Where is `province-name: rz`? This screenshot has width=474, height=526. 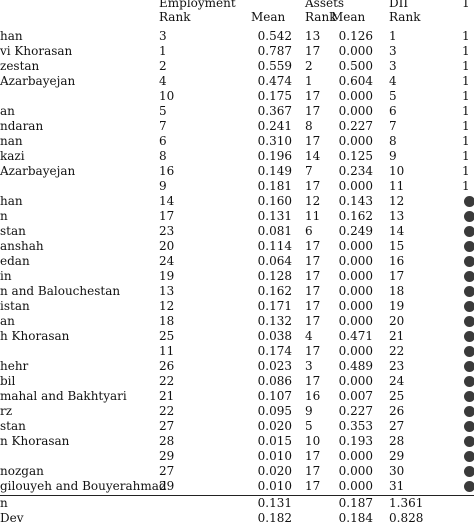
province-name: rz is located at coordinates (6, 411).